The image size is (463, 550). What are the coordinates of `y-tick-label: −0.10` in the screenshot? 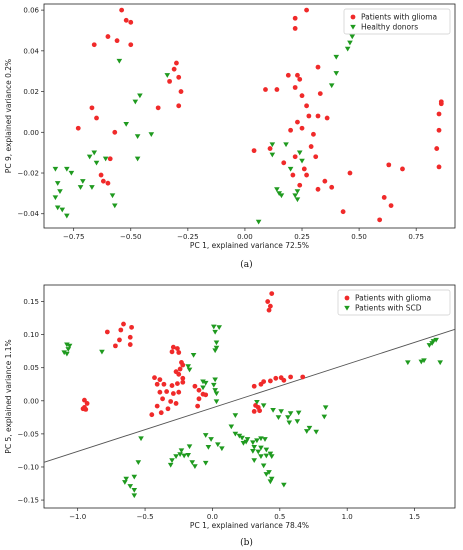 It's located at (28, 467).